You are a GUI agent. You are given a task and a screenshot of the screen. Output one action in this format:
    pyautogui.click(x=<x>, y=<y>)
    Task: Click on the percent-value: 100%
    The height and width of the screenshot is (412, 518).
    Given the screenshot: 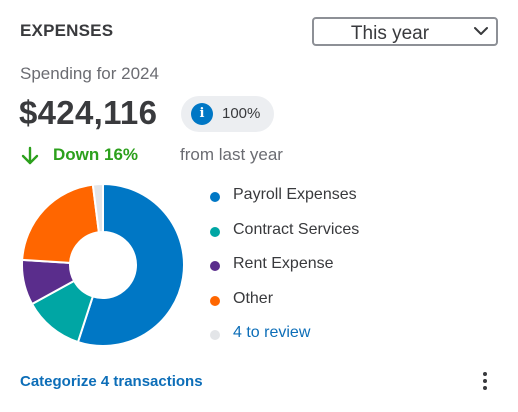 What is the action you would take?
    pyautogui.click(x=241, y=113)
    